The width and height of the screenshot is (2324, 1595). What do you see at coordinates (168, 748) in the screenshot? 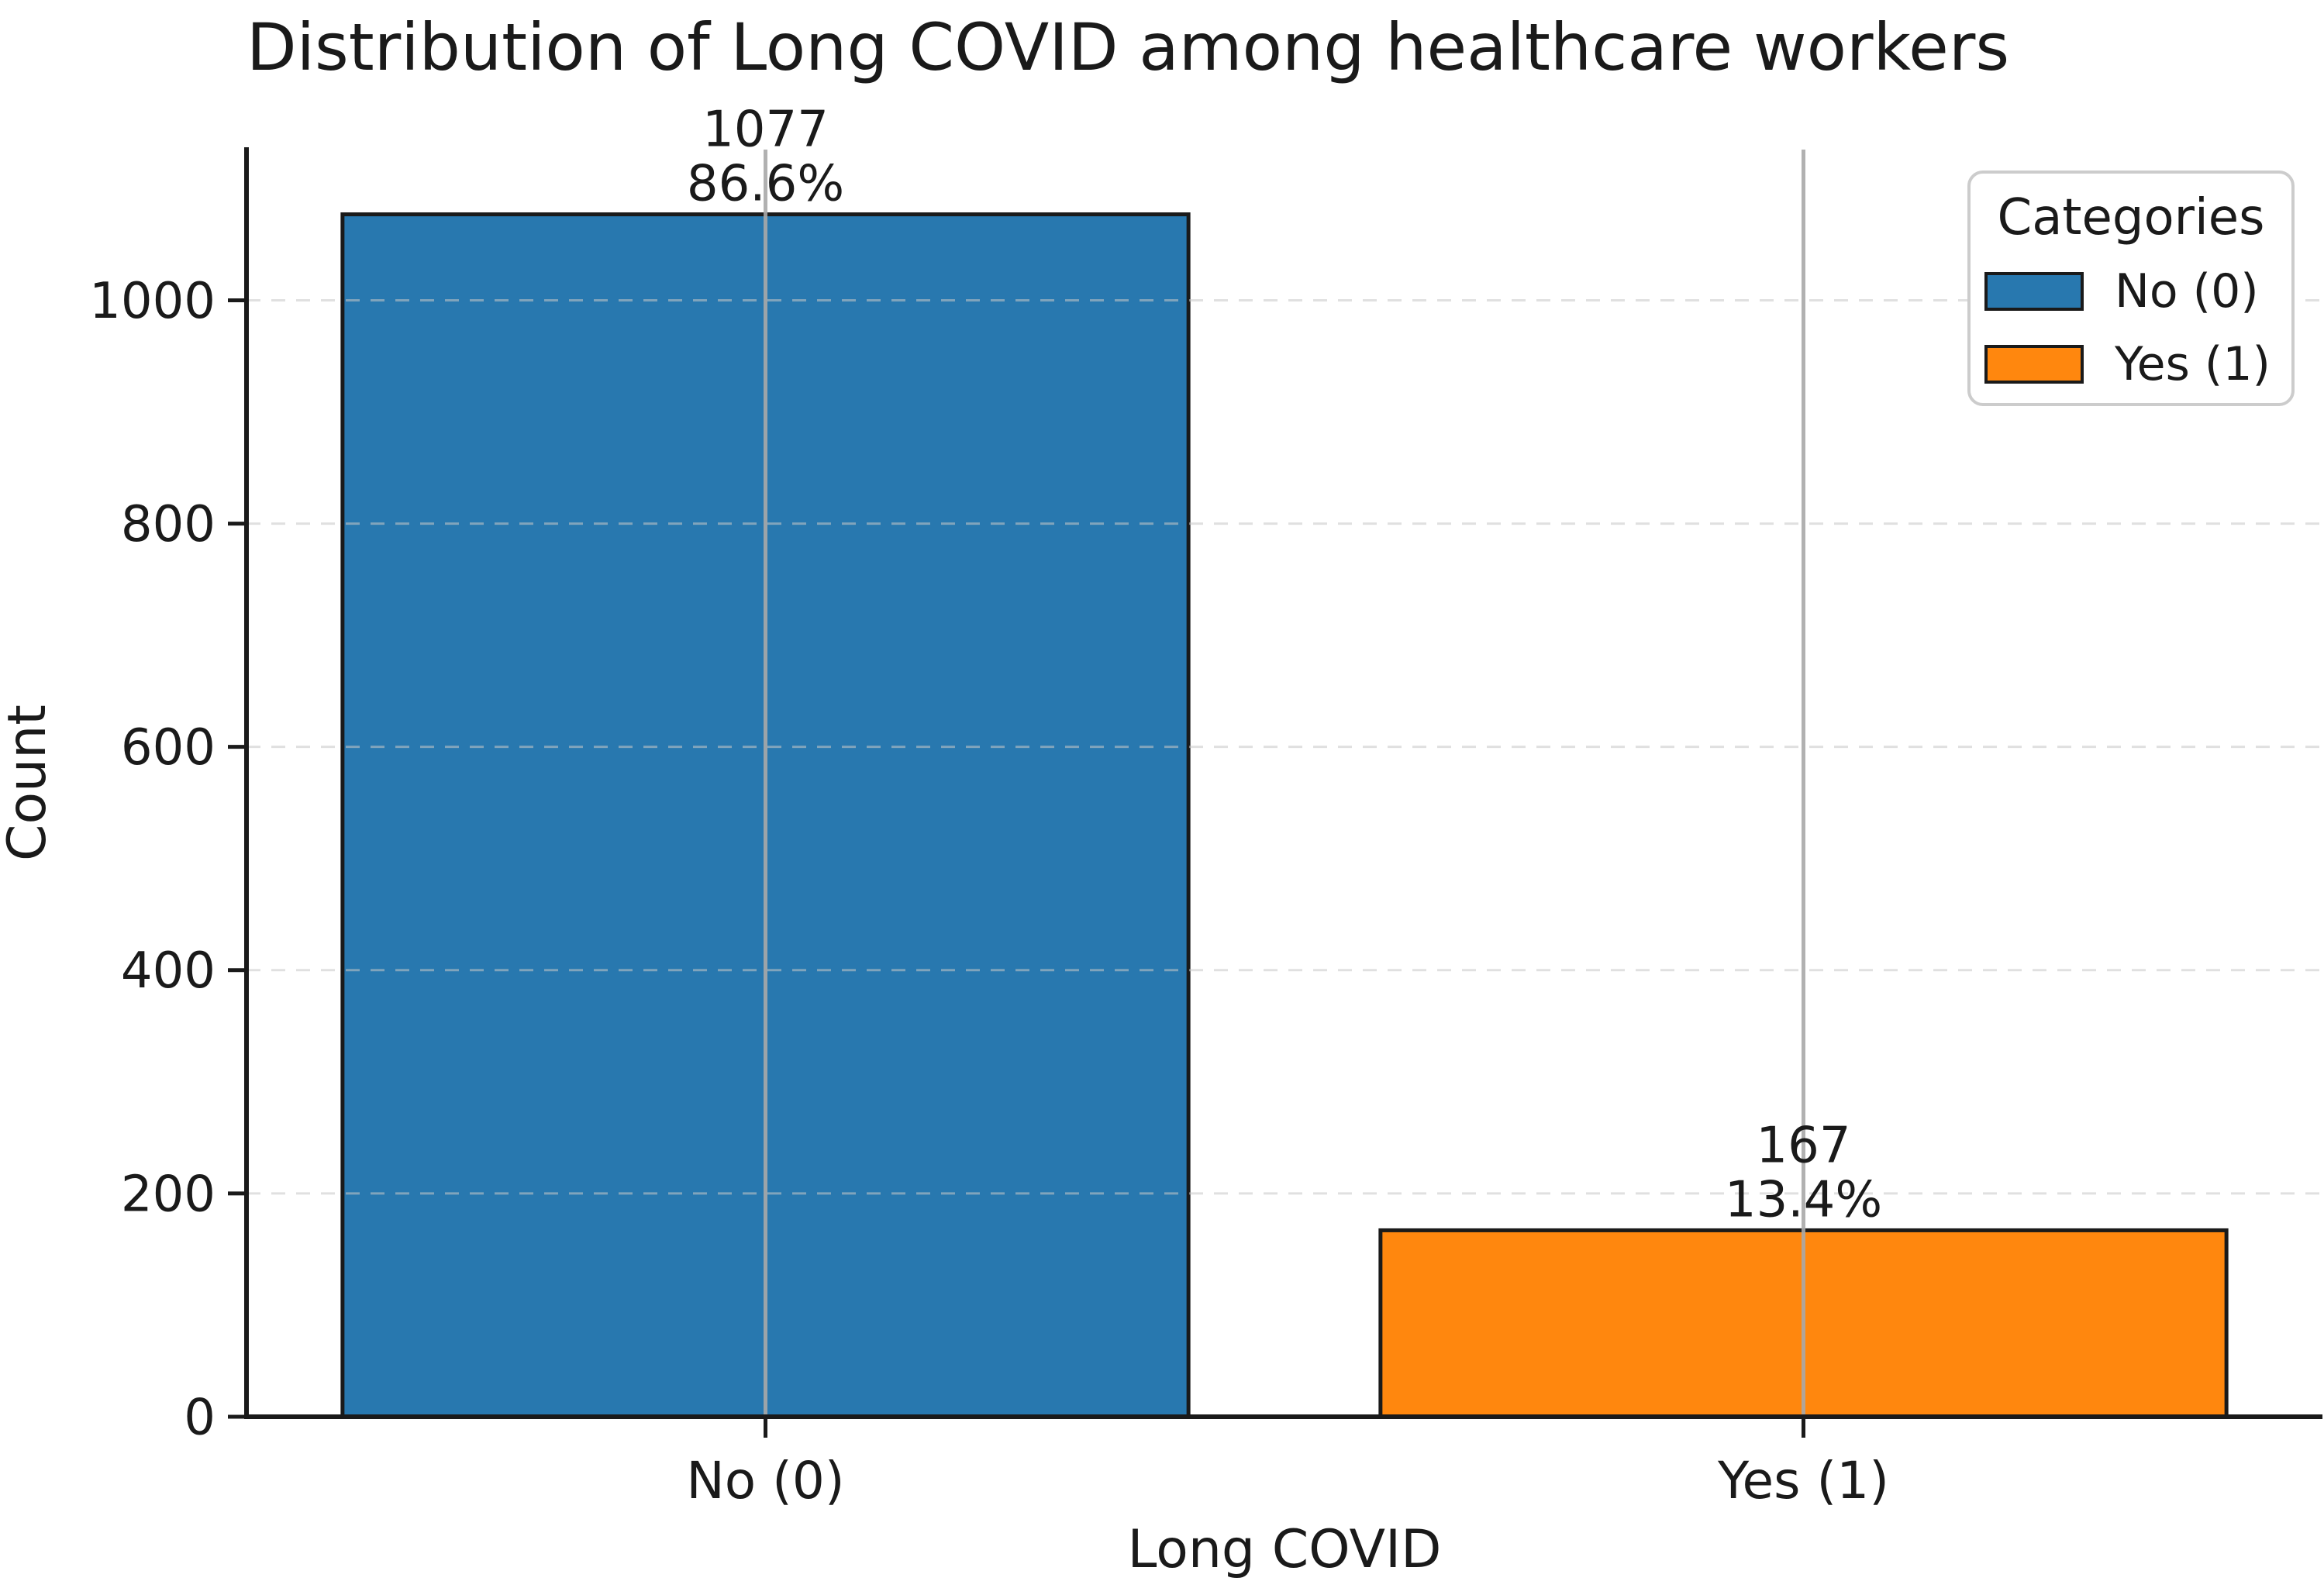
I see `y-tick-label: 600` at bounding box center [168, 748].